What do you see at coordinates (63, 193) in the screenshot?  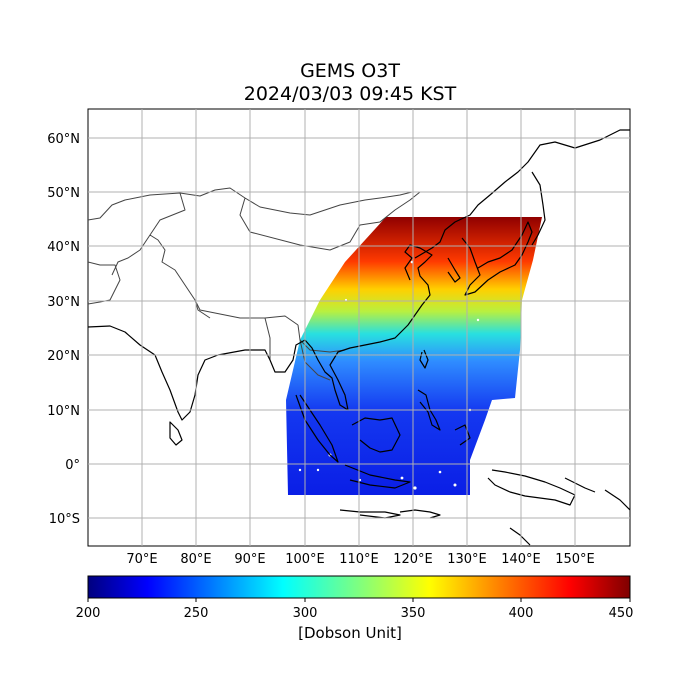 I see `lat-tick-label: 50°N` at bounding box center [63, 193].